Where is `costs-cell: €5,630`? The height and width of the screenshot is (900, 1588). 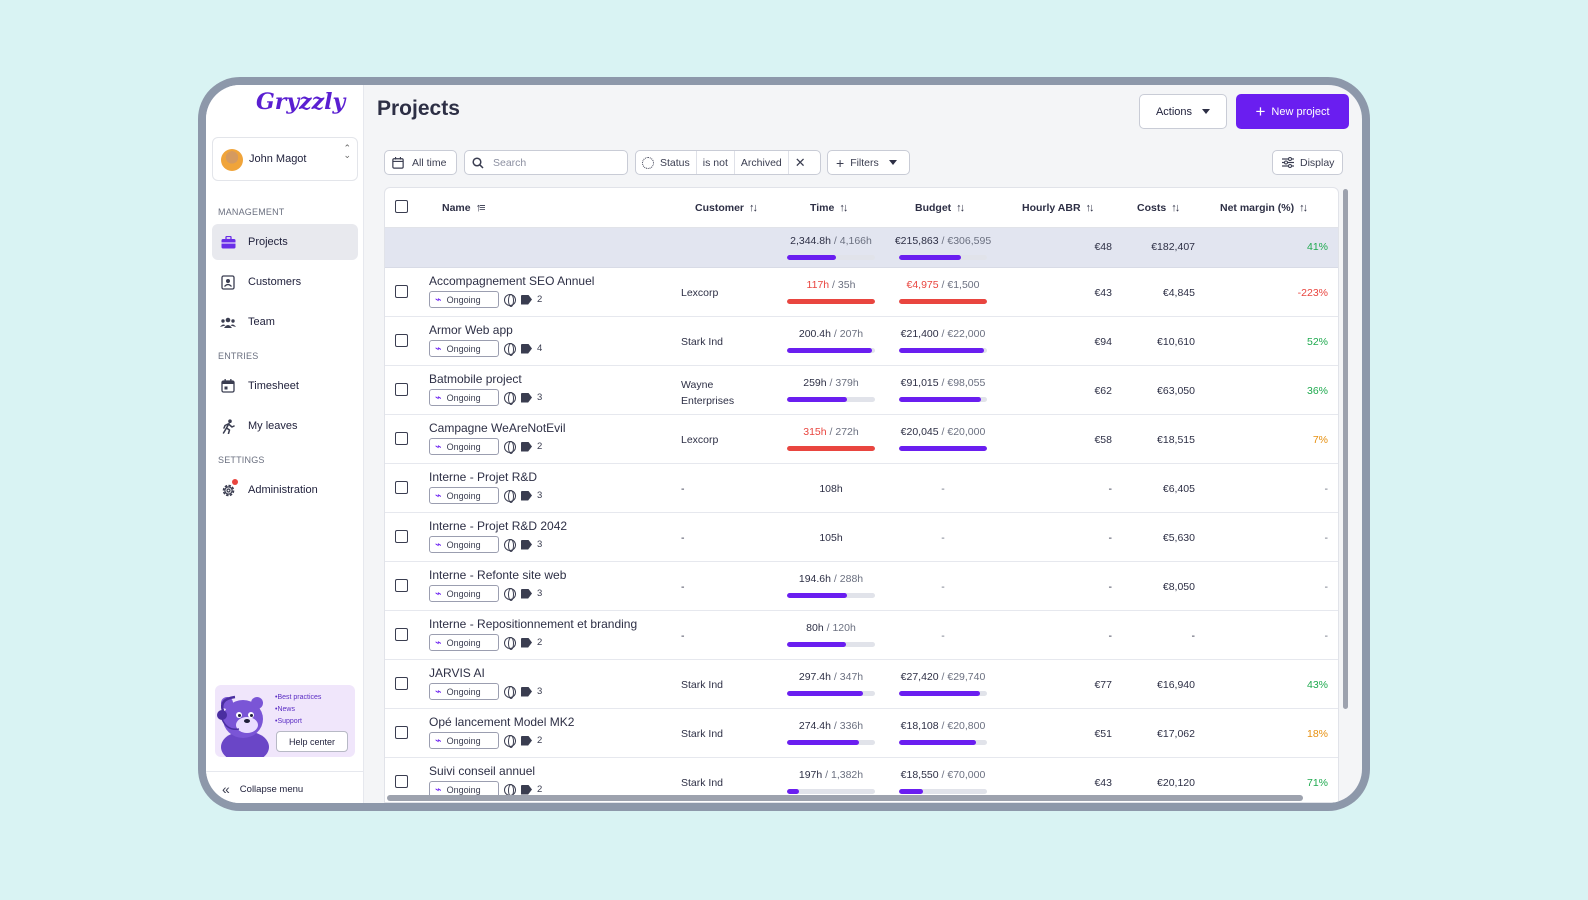 costs-cell: €5,630 is located at coordinates (1178, 538).